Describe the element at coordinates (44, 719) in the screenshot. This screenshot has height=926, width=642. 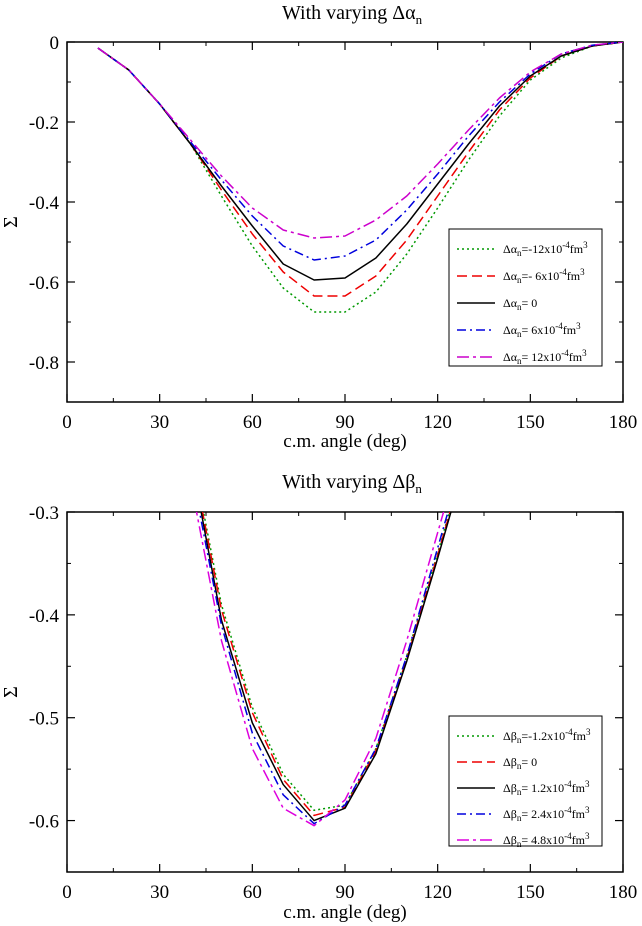
I see `y-tick-label: -0.5` at that location.